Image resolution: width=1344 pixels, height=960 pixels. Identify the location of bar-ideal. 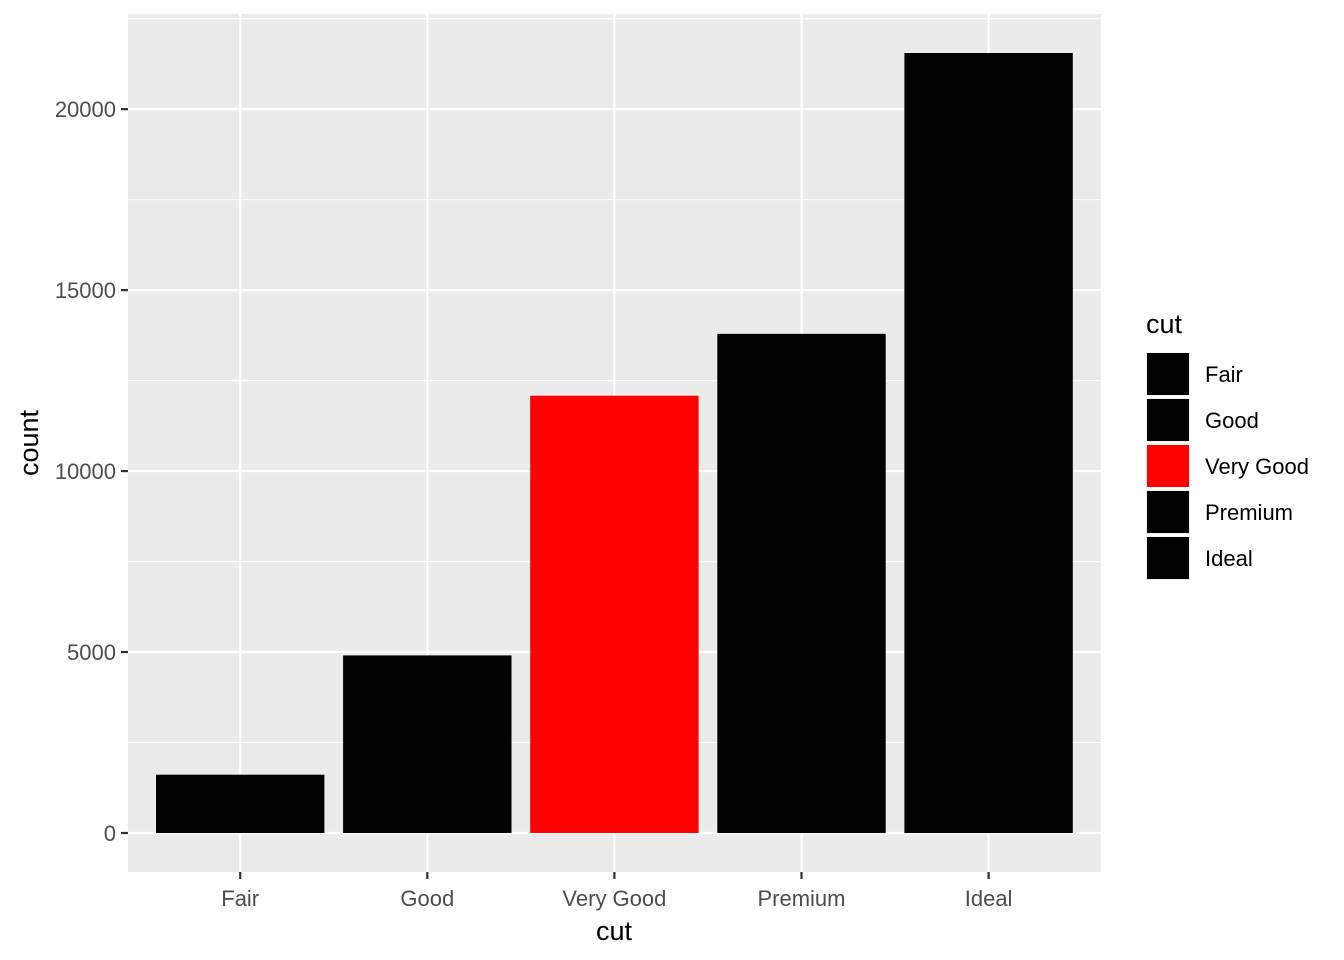
(988, 443).